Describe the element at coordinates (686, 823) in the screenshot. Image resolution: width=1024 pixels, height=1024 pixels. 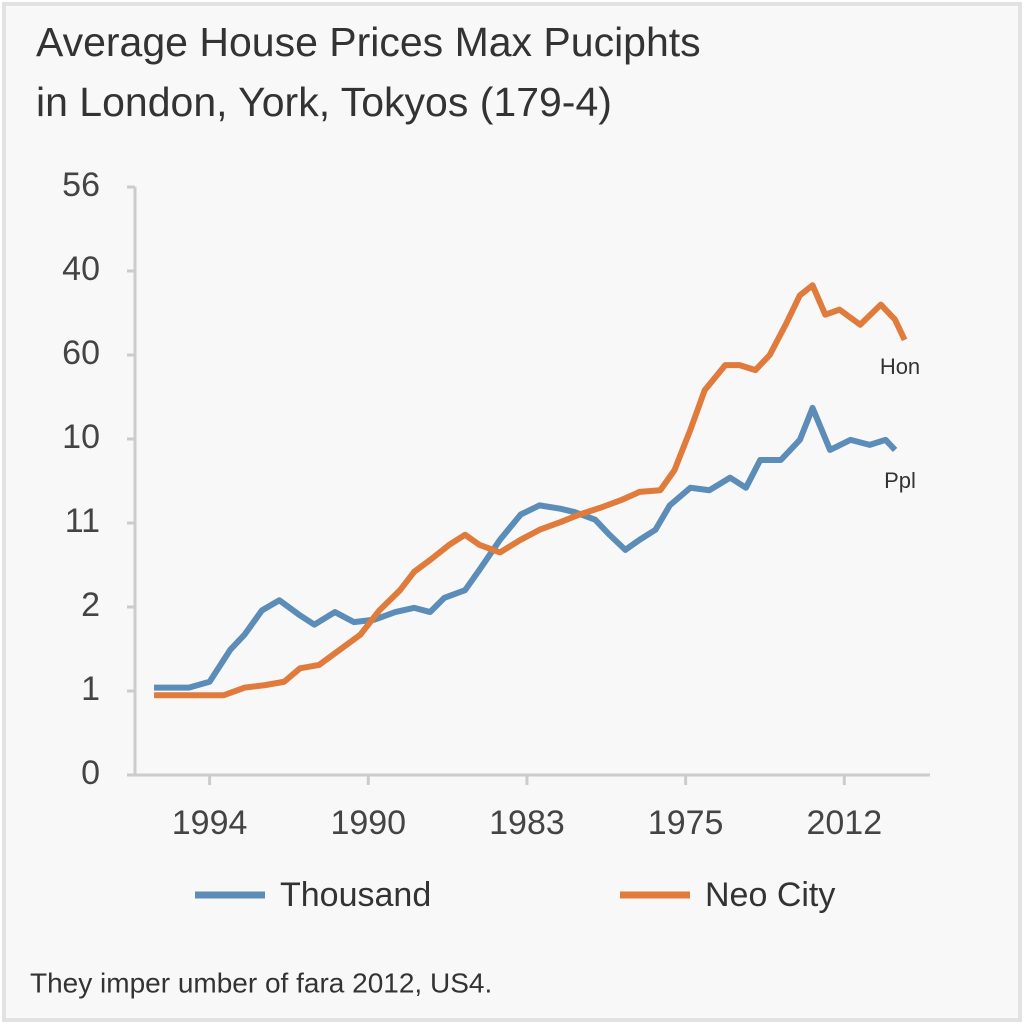
I see `x-tick-label: 1975` at that location.